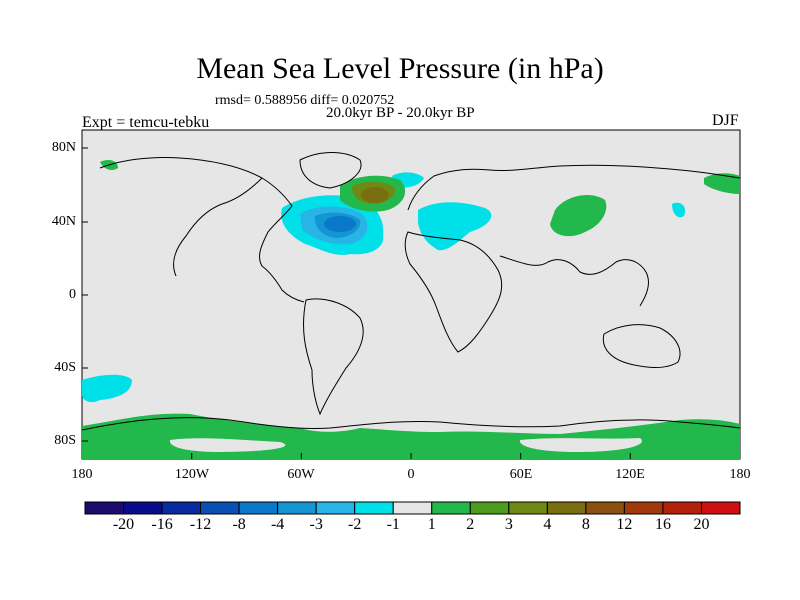  I want to click on positive-anomaly-antarctica-gap2, so click(580, 445).